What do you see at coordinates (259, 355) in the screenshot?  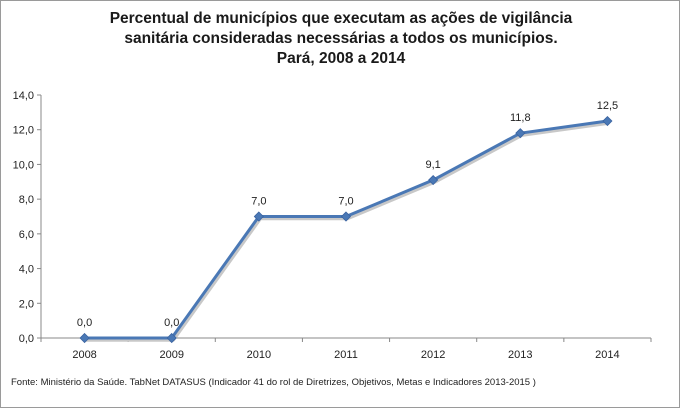 I see `x-tick-label: 2010` at bounding box center [259, 355].